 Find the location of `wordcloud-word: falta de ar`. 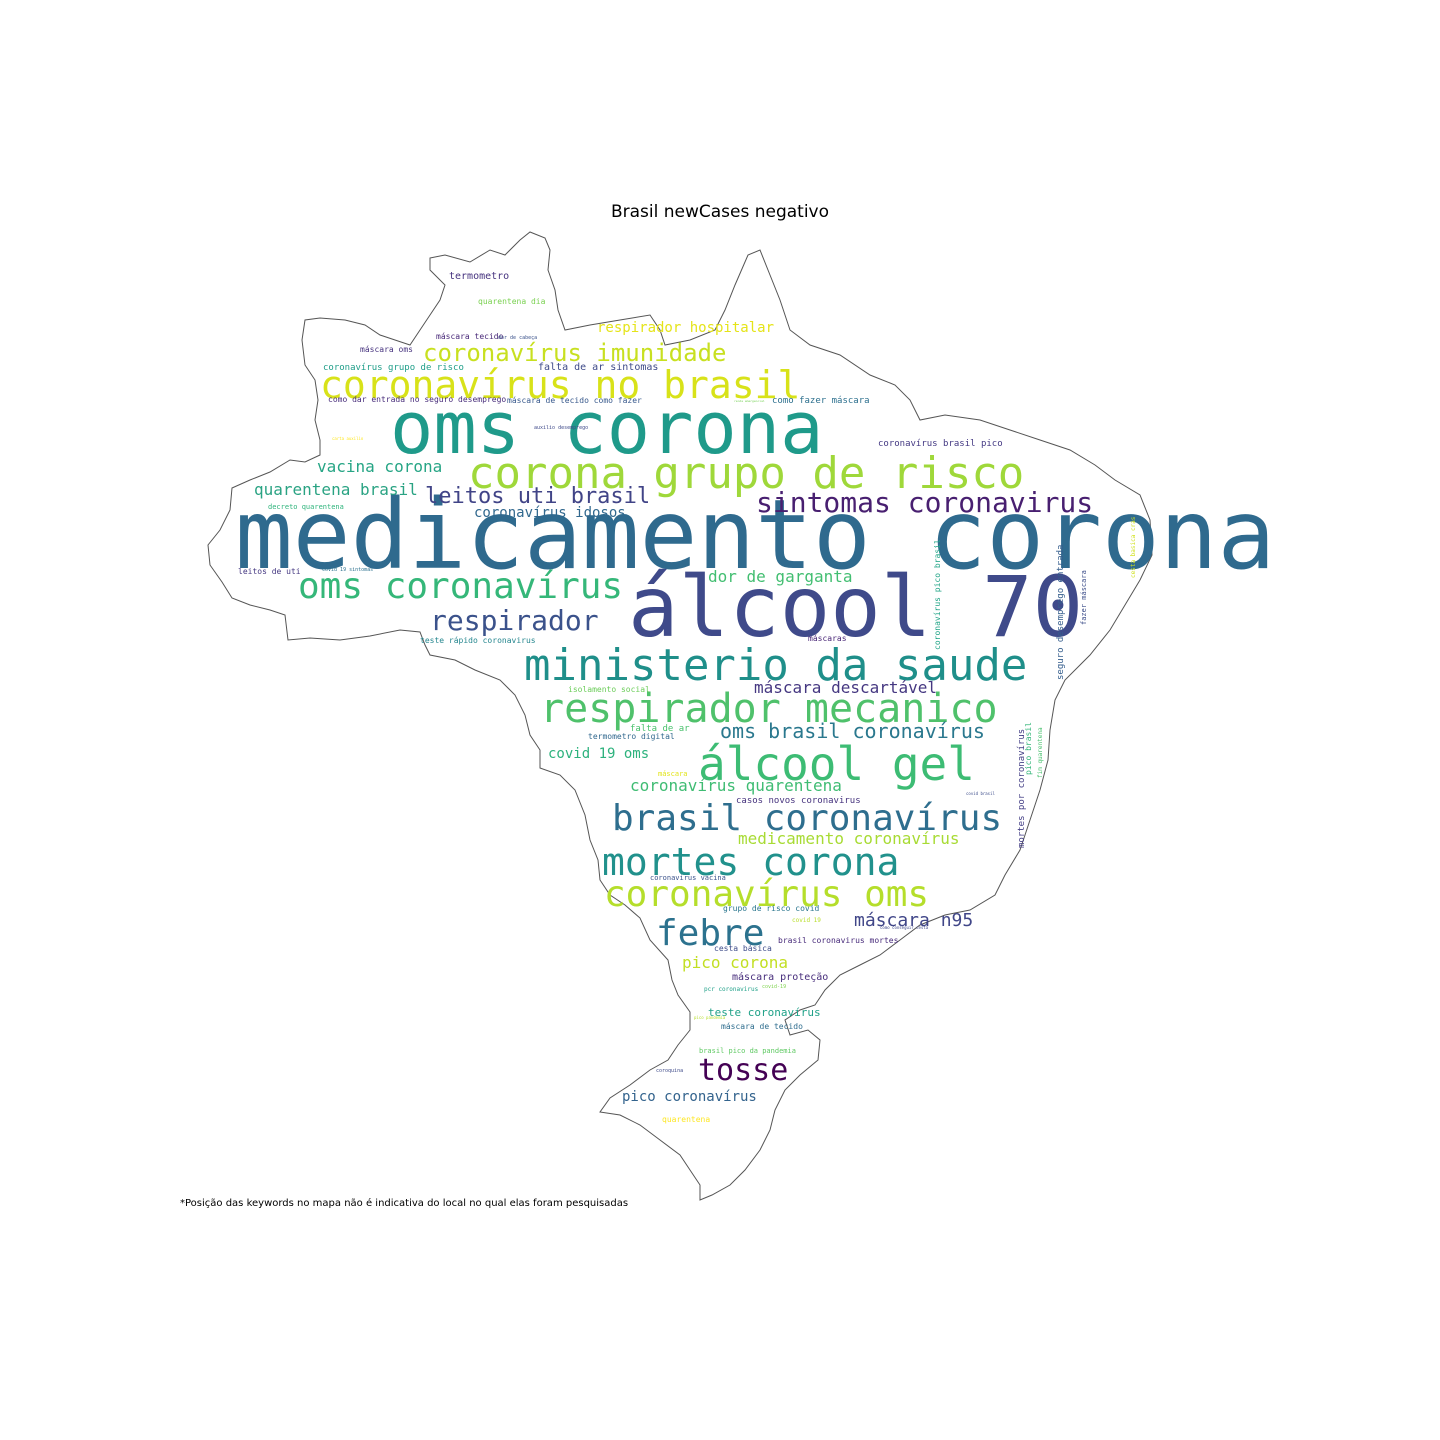

wordcloud-word: falta de ar is located at coordinates (660, 729).